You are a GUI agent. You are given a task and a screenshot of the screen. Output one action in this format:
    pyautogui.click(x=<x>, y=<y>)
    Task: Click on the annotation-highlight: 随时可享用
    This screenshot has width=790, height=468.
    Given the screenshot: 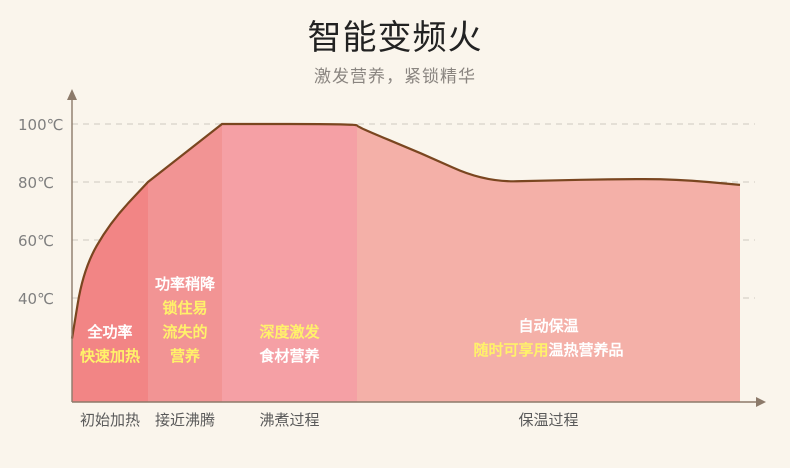 What is the action you would take?
    pyautogui.click(x=511, y=350)
    